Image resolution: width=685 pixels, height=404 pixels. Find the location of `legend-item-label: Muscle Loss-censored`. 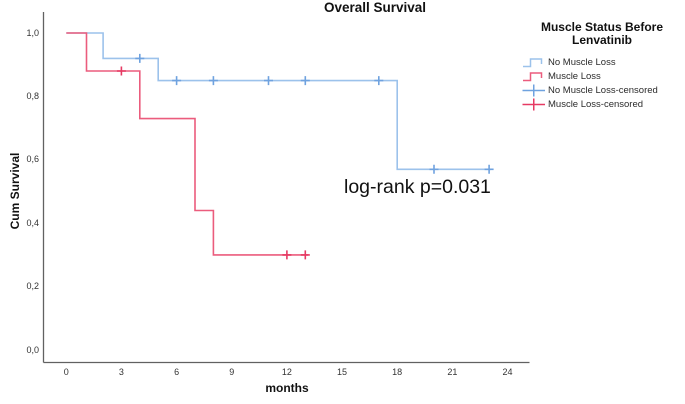

legend-item-label: Muscle Loss-censored is located at coordinates (596, 104).